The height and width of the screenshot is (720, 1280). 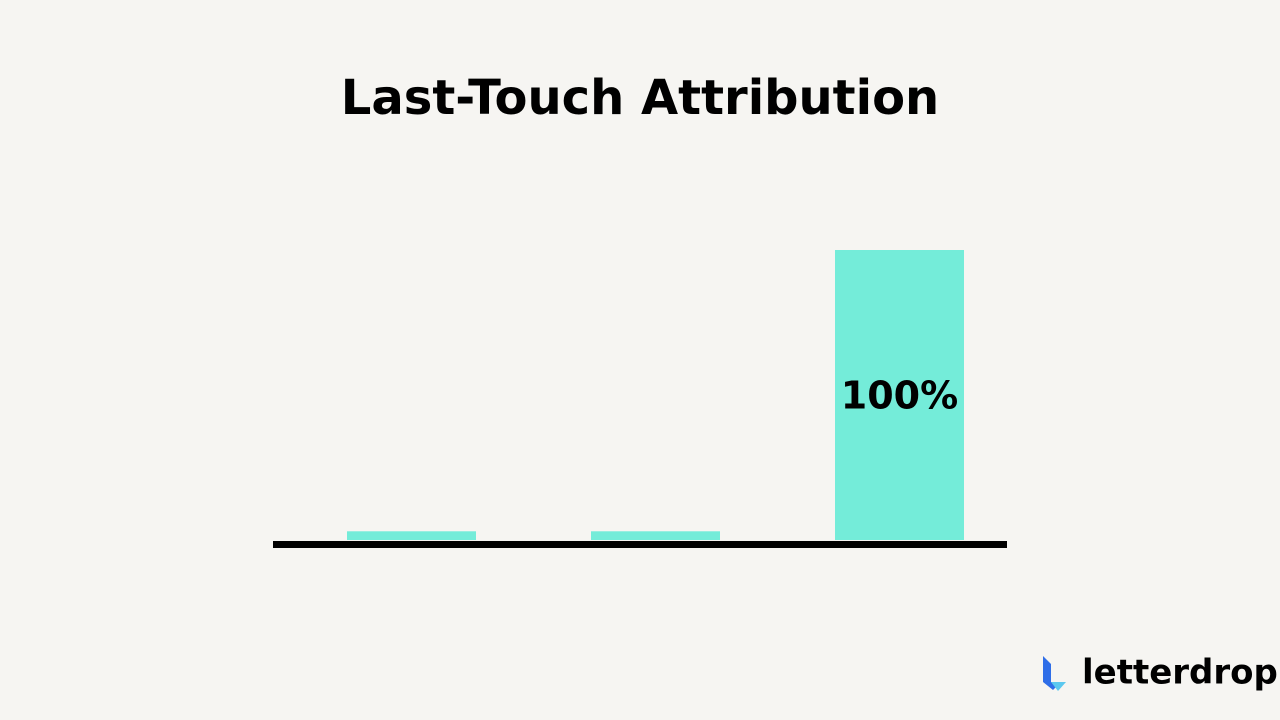 What do you see at coordinates (1180, 673) in the screenshot?
I see `logo-text: letterdrop` at bounding box center [1180, 673].